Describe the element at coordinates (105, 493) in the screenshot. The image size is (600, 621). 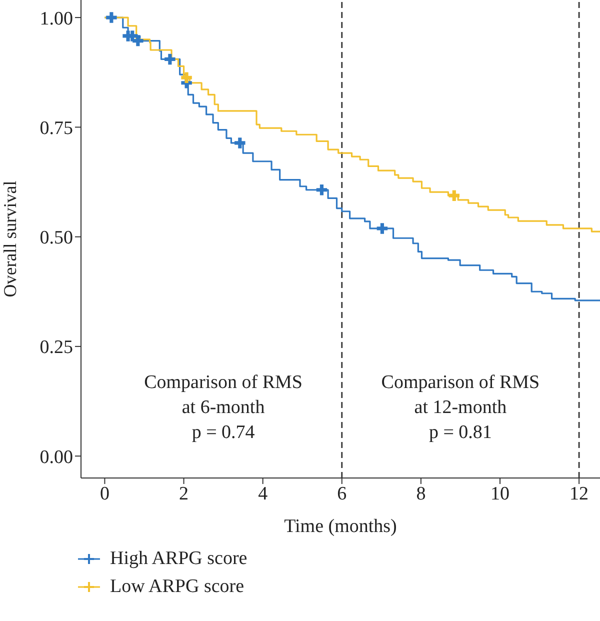
I see `x-tick-label: 0` at that location.